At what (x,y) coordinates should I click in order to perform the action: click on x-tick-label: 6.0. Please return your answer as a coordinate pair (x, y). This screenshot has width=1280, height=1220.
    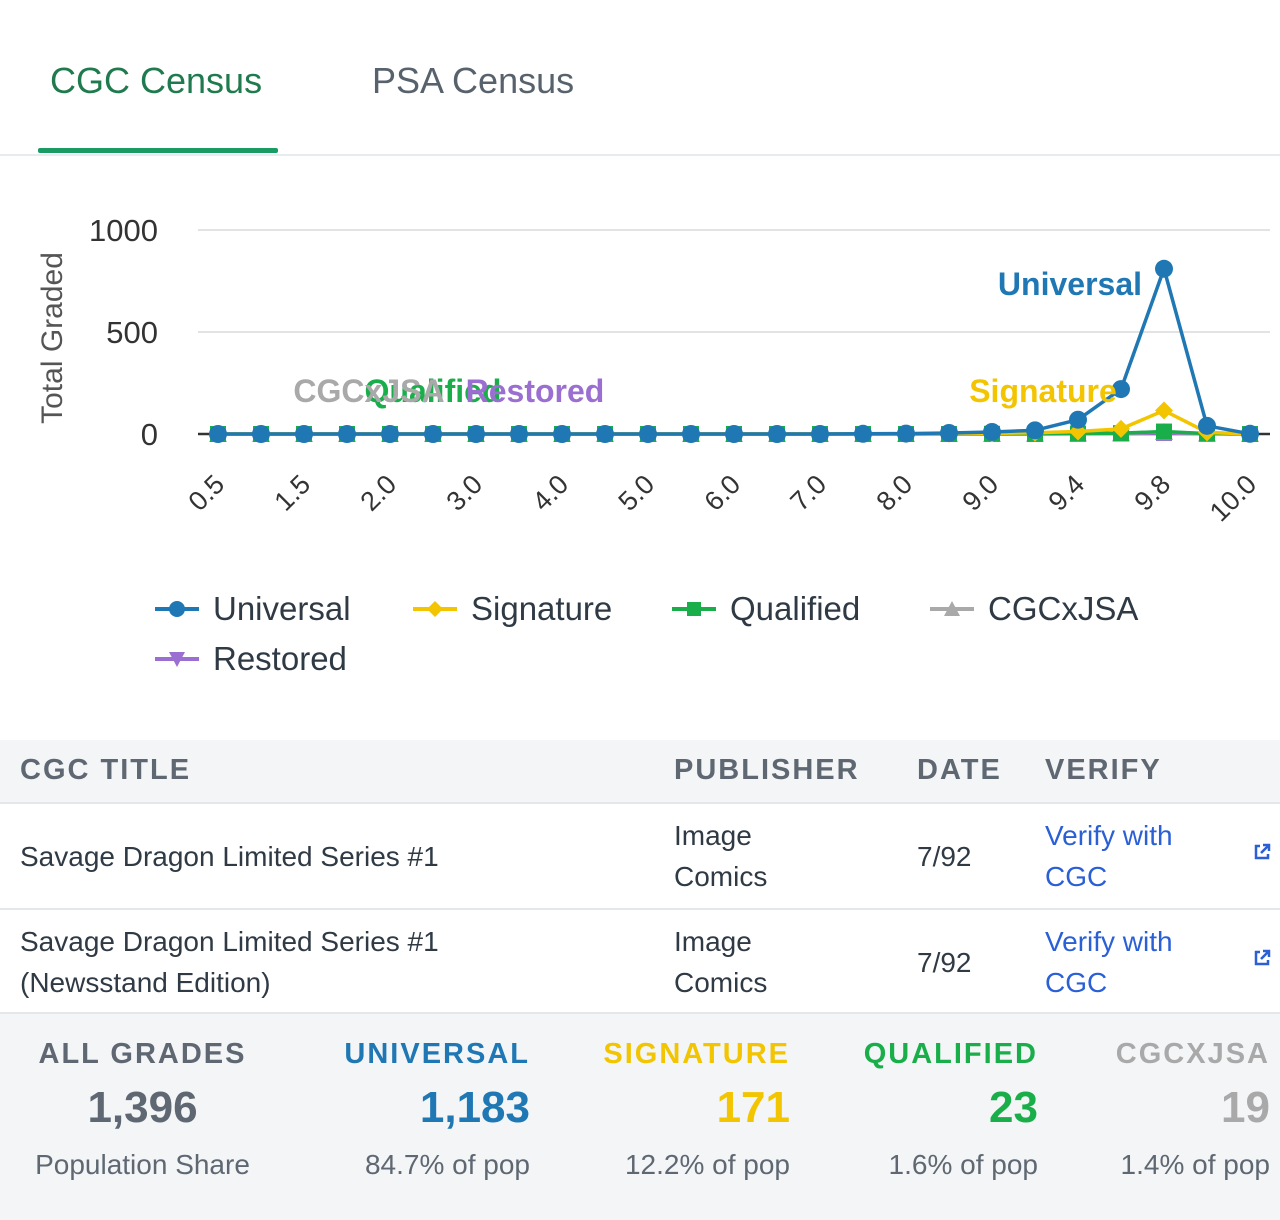
    Looking at the image, I should click on (722, 493).